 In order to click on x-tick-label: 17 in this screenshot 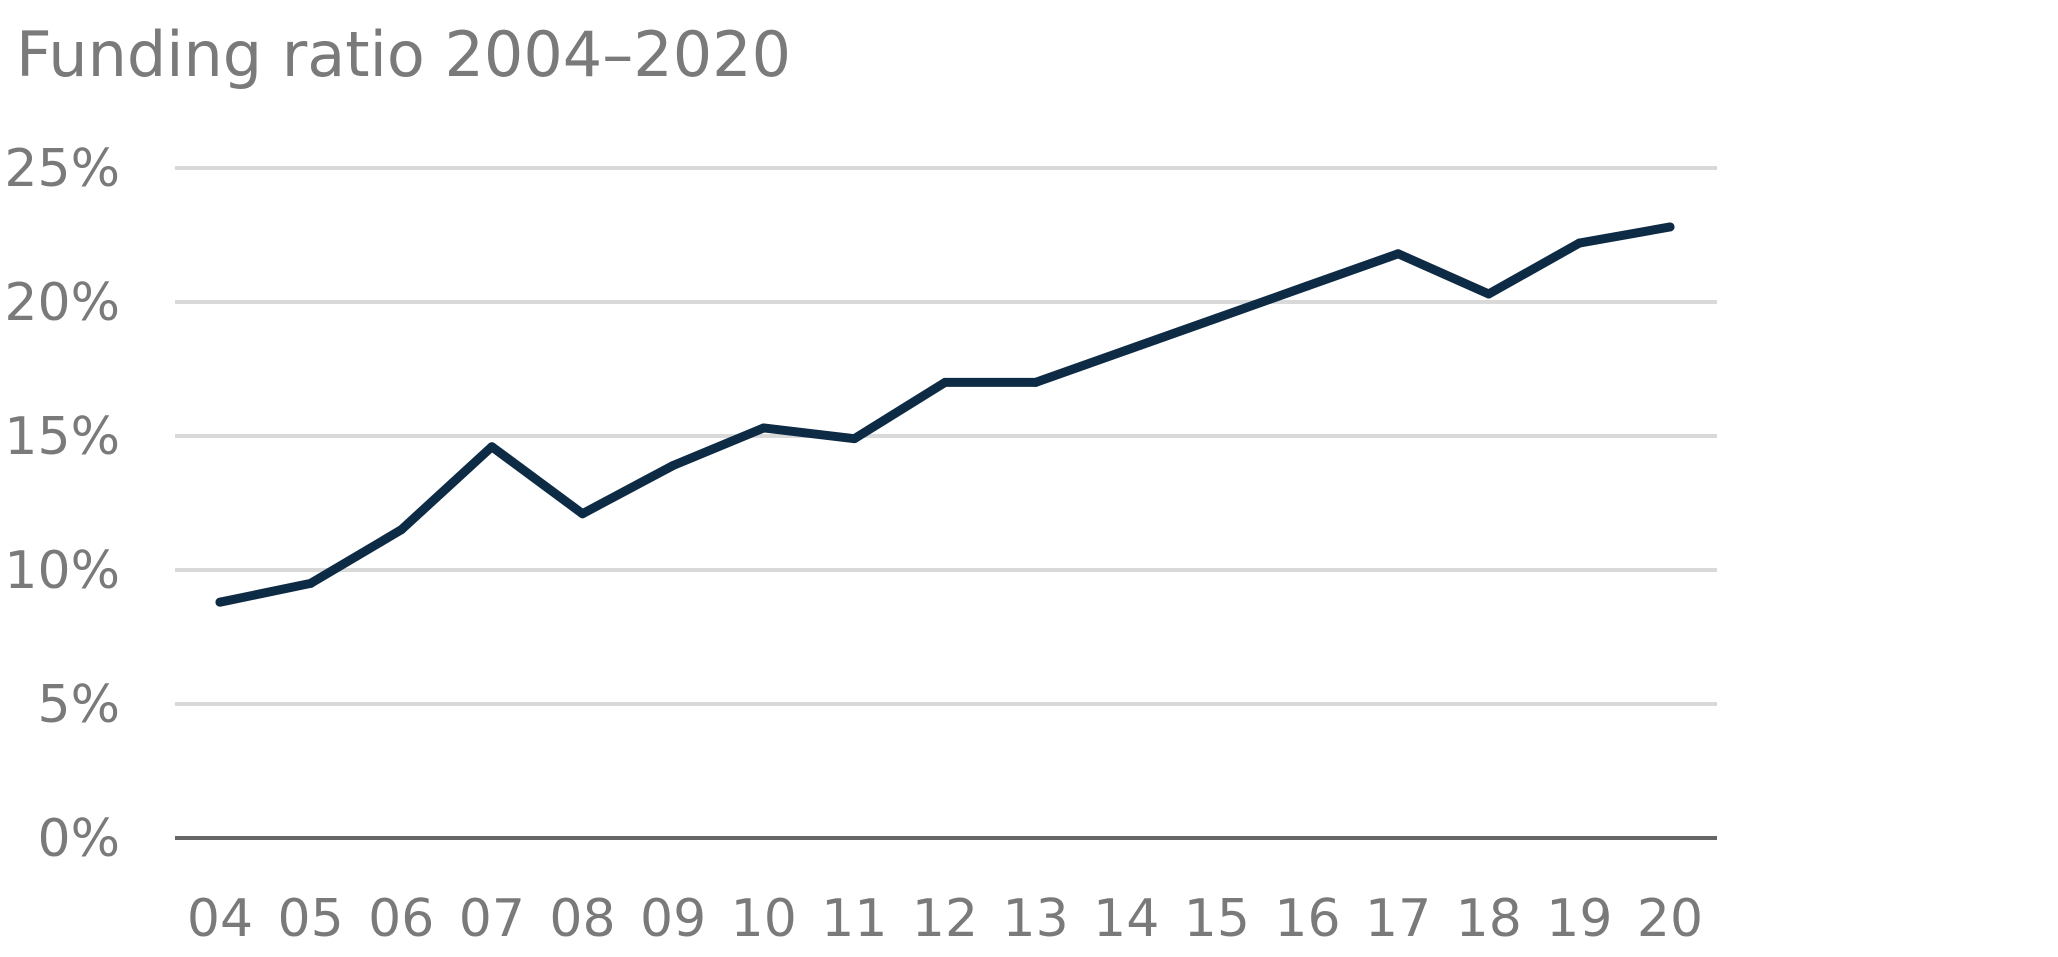, I will do `click(1398, 919)`.